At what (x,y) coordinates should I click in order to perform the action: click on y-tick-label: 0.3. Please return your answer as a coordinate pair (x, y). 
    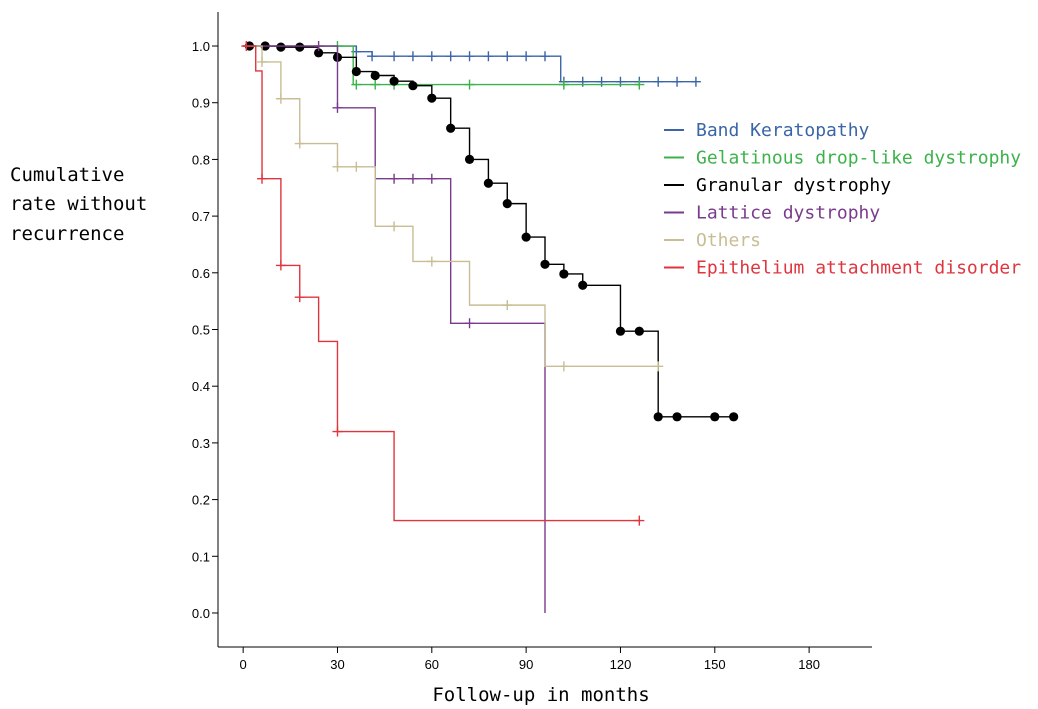
    Looking at the image, I should click on (201, 443).